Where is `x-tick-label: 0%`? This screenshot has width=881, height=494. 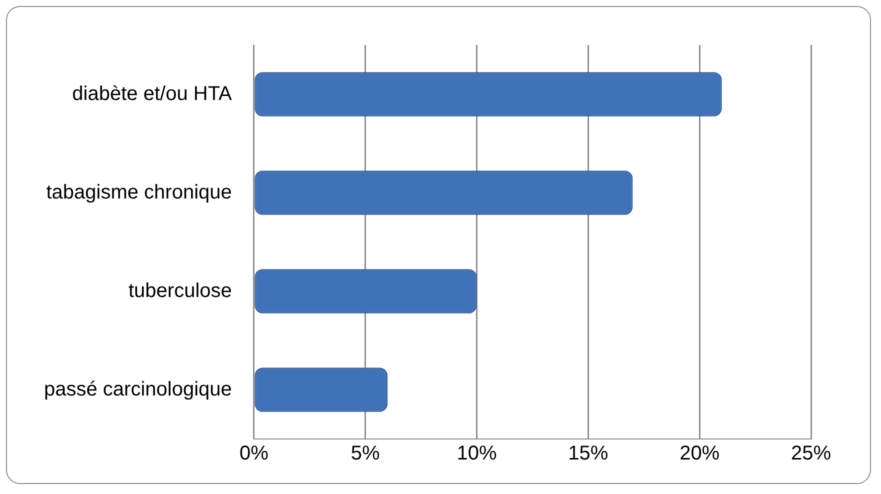
x-tick-label: 0% is located at coordinates (254, 453).